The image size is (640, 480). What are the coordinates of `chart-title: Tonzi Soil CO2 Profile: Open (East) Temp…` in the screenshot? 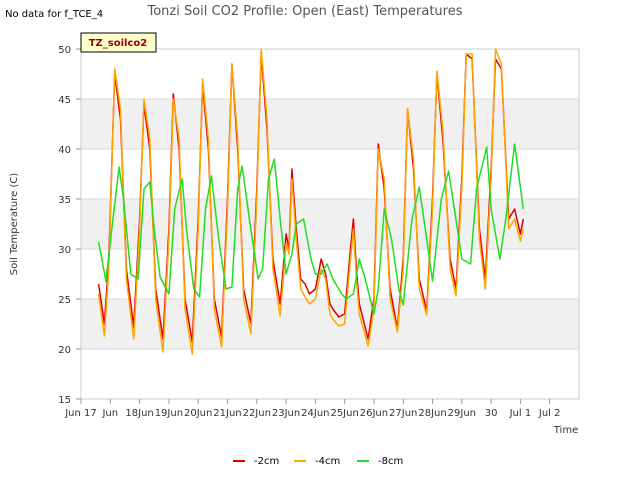 It's located at (304, 11).